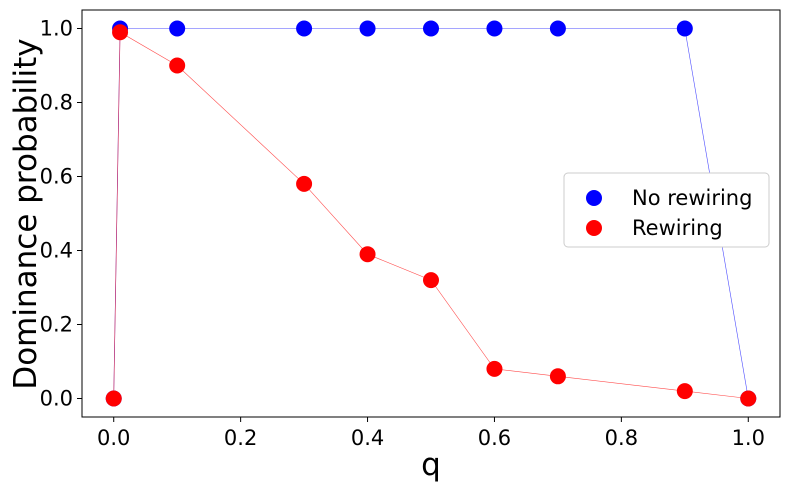 This screenshot has height=485, width=790. Describe the element at coordinates (677, 228) in the screenshot. I see `legend-label-rewiring: Rewiring` at that location.